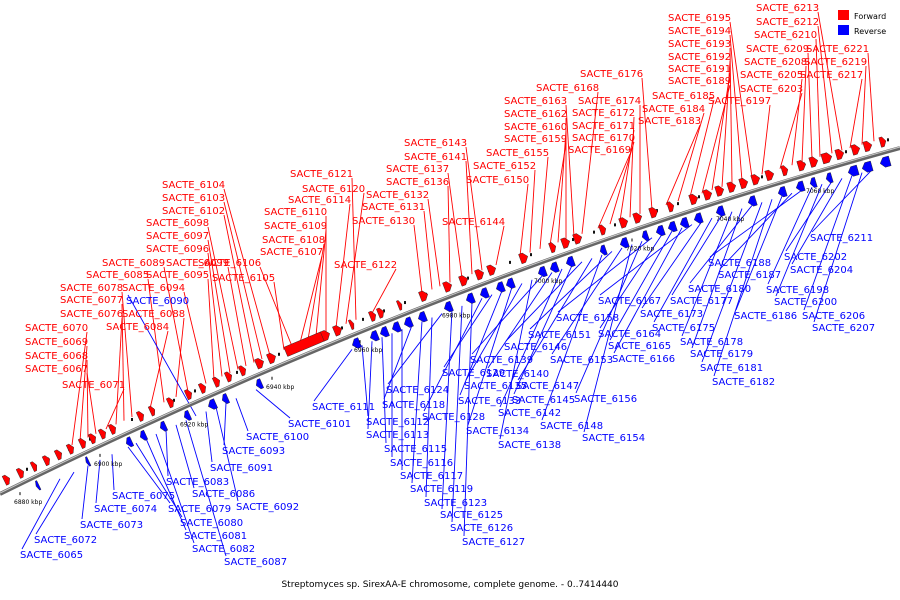 The image size is (900, 600). What do you see at coordinates (177, 236) in the screenshot?
I see `forward-gene-label: SACTE_6097` at bounding box center [177, 236].